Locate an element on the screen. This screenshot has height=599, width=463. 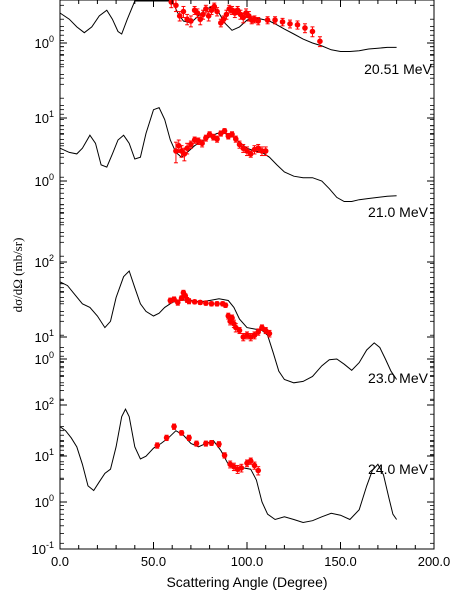
y-axis-title: dσ/dΩ (mb/sr) is located at coordinates (17, 275).